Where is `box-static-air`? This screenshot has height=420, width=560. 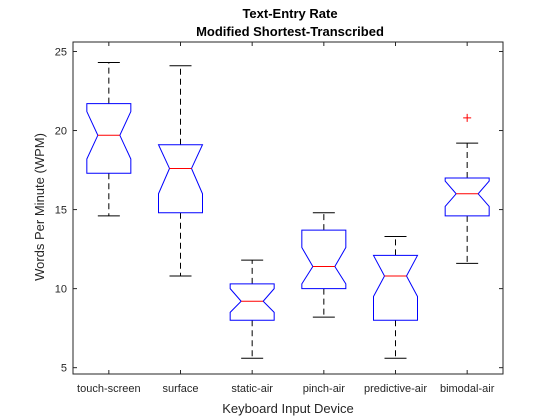 box-static-air is located at coordinates (252, 309).